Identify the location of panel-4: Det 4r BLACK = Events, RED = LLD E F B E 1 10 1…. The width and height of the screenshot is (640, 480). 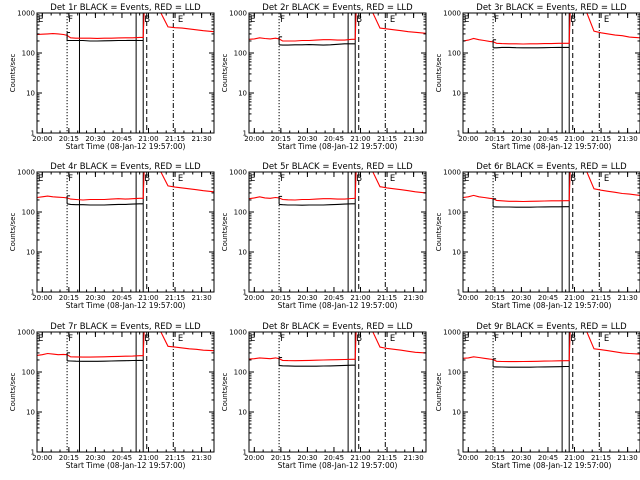
(112, 236).